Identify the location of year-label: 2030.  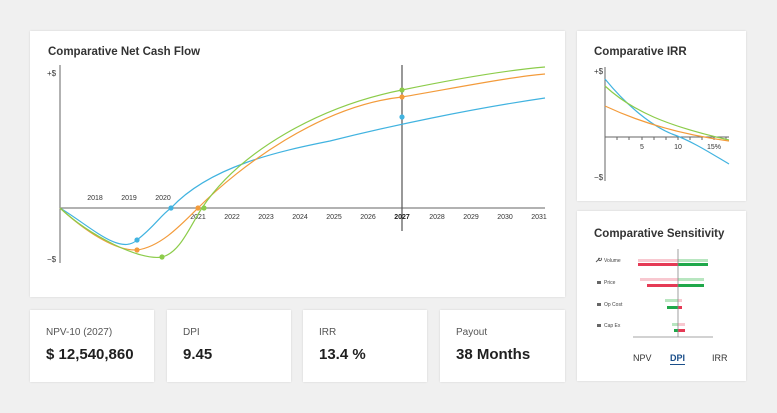
(505, 217).